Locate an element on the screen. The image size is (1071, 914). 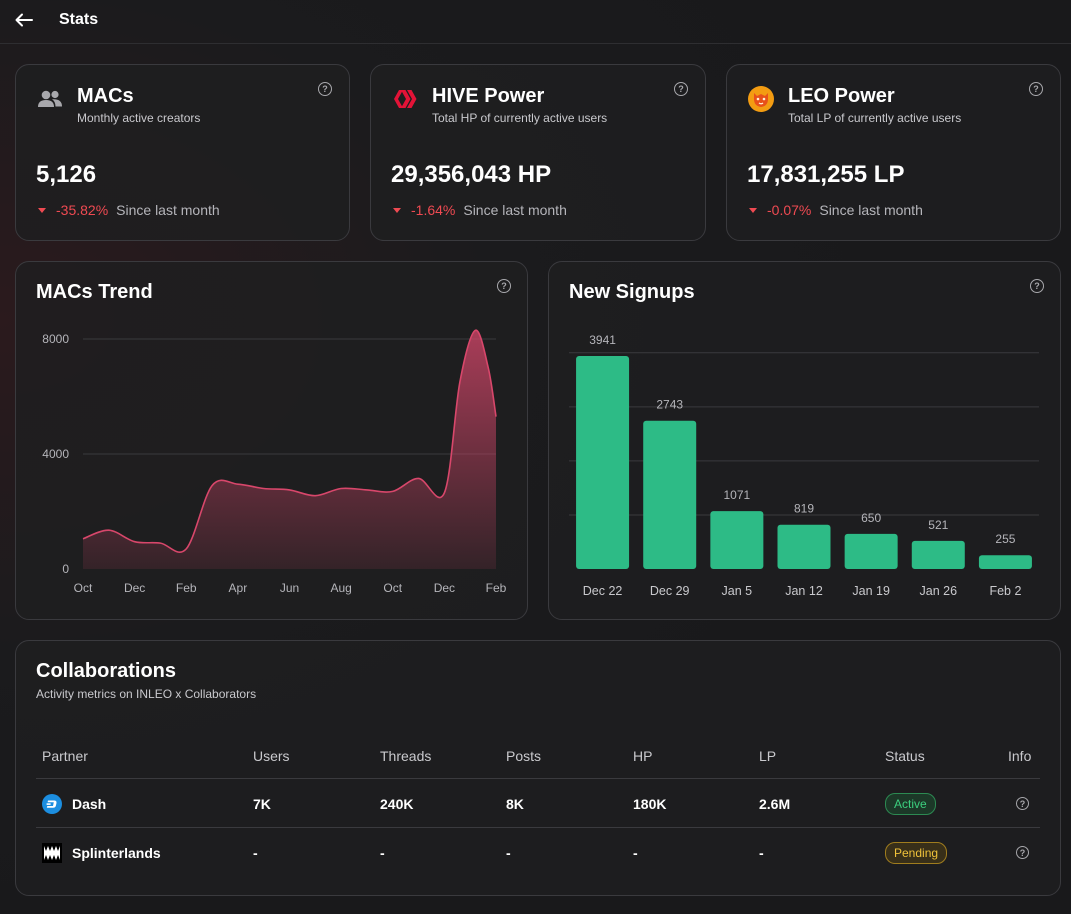
stat-title: LEO Power is located at coordinates (841, 96).